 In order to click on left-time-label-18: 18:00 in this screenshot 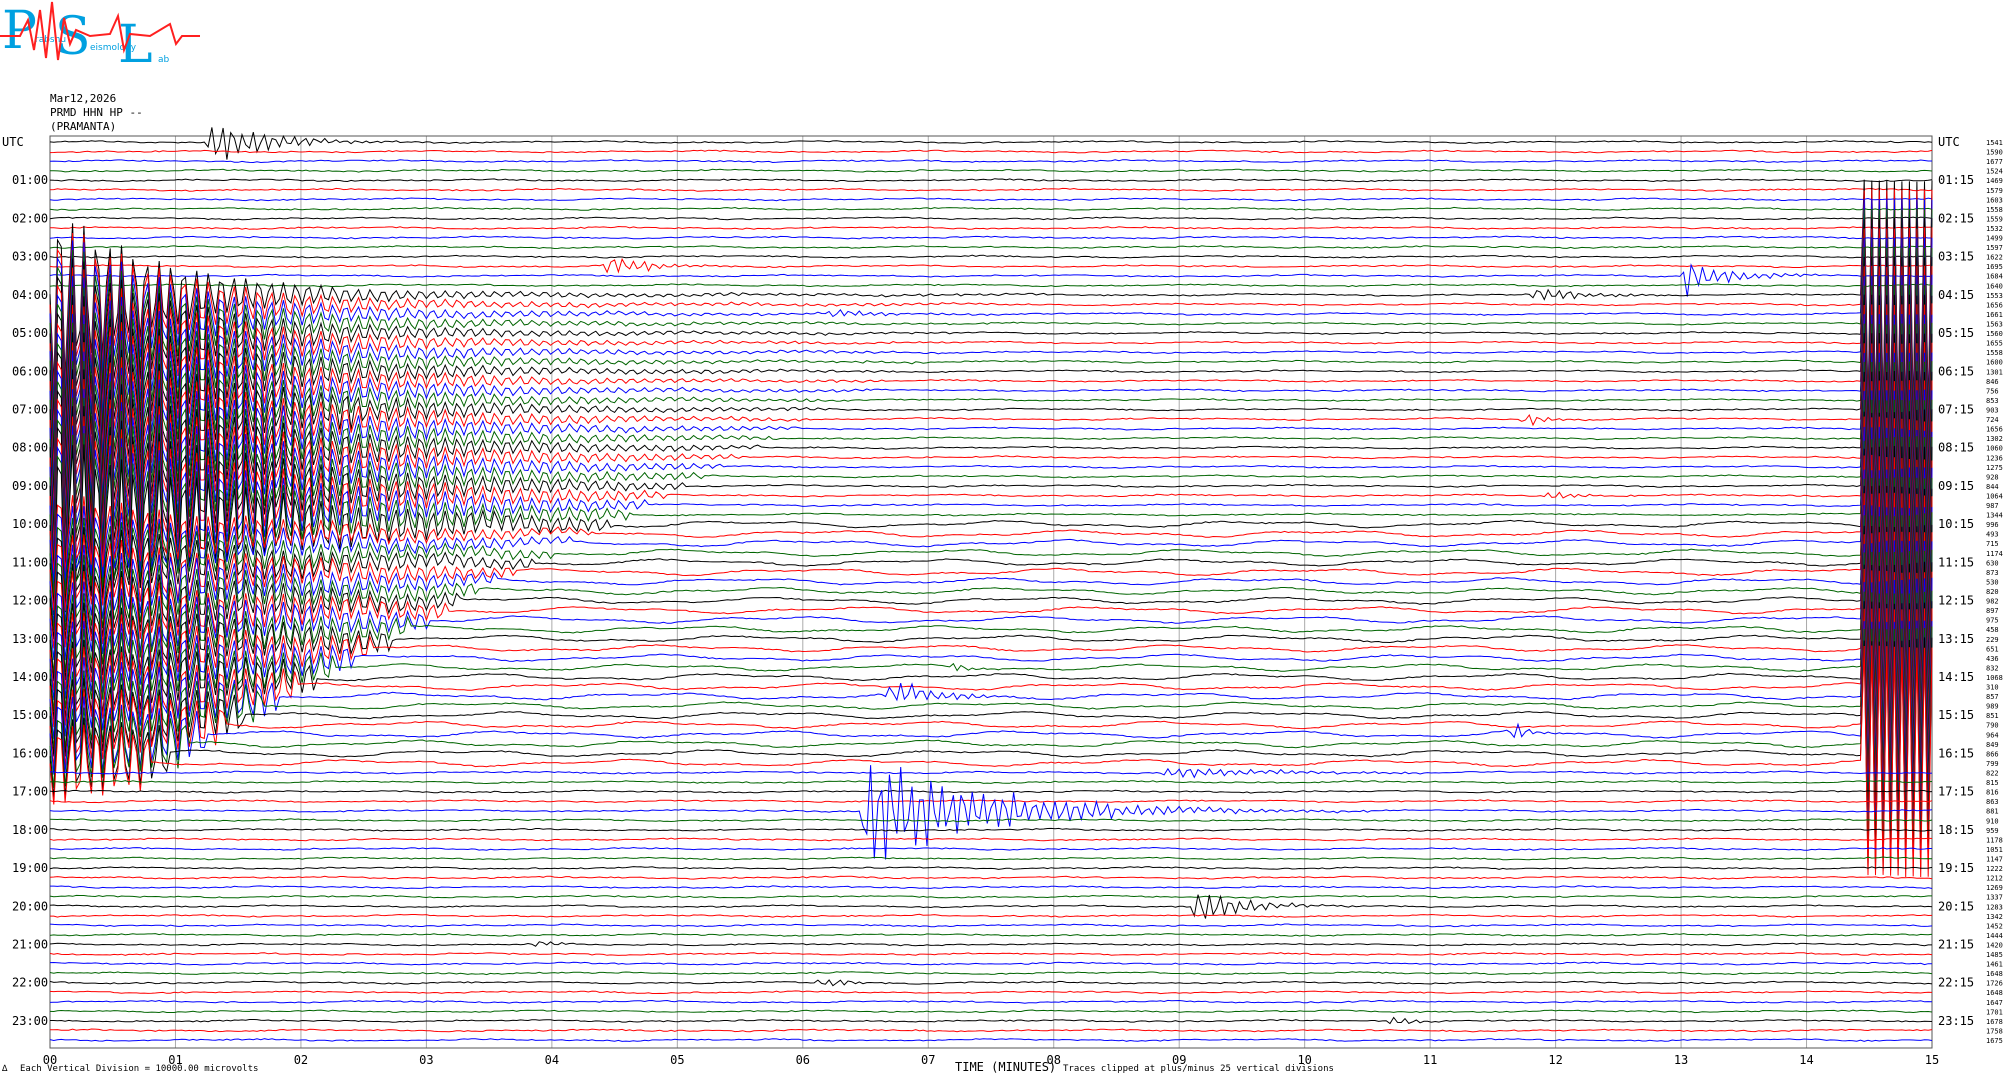, I will do `click(30, 830)`.